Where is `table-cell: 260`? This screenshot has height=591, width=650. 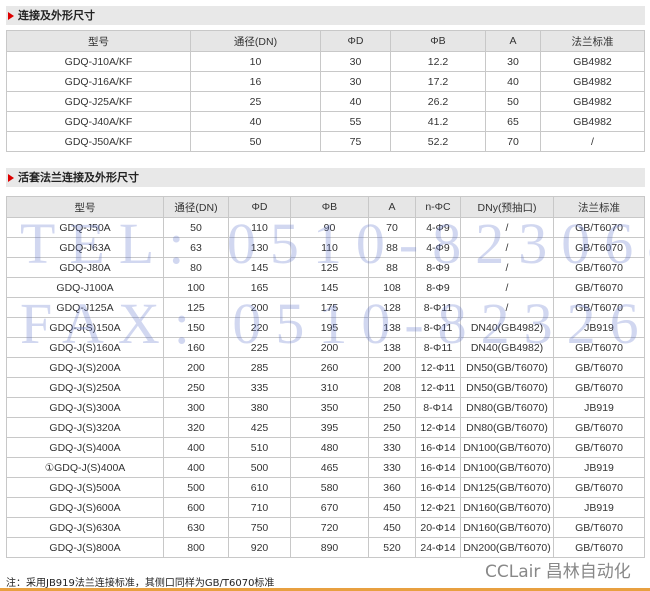 table-cell: 260 is located at coordinates (329, 367).